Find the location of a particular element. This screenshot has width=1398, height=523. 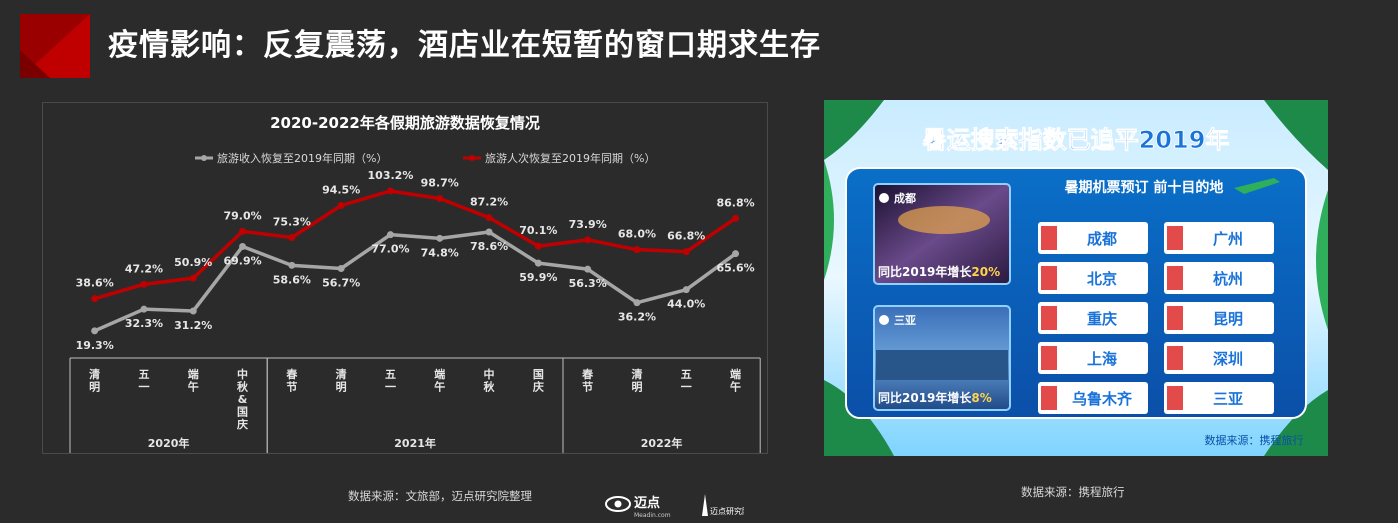

ticket-city: 北京 is located at coordinates (1102, 279).